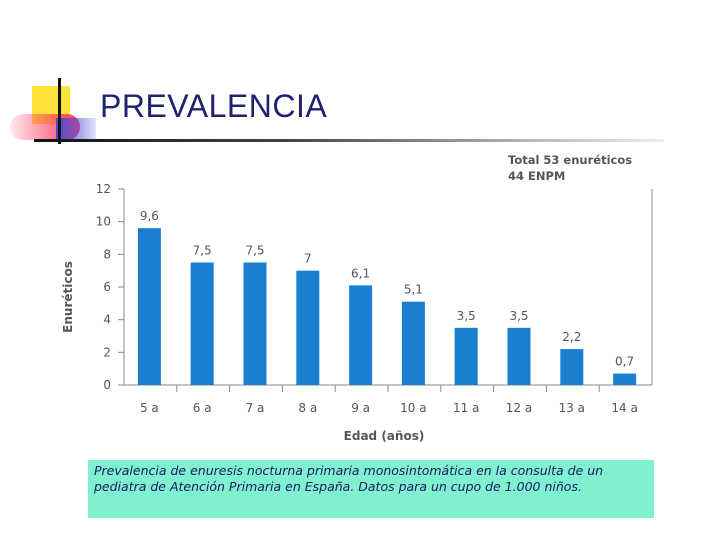  Describe the element at coordinates (413, 408) in the screenshot. I see `x-tick-label: 10 a` at that location.